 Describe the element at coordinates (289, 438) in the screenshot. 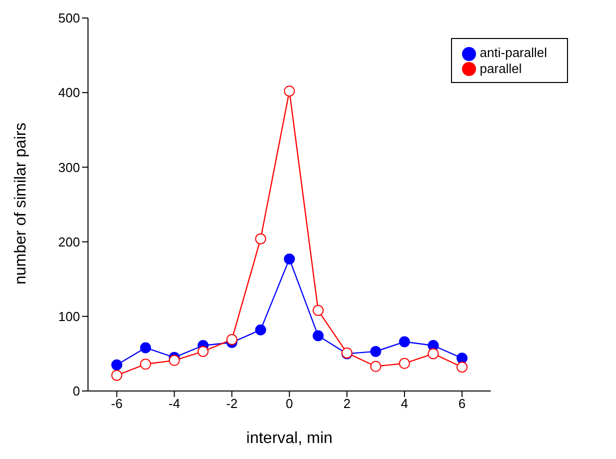

I see `x-axis-title: interval, min` at that location.